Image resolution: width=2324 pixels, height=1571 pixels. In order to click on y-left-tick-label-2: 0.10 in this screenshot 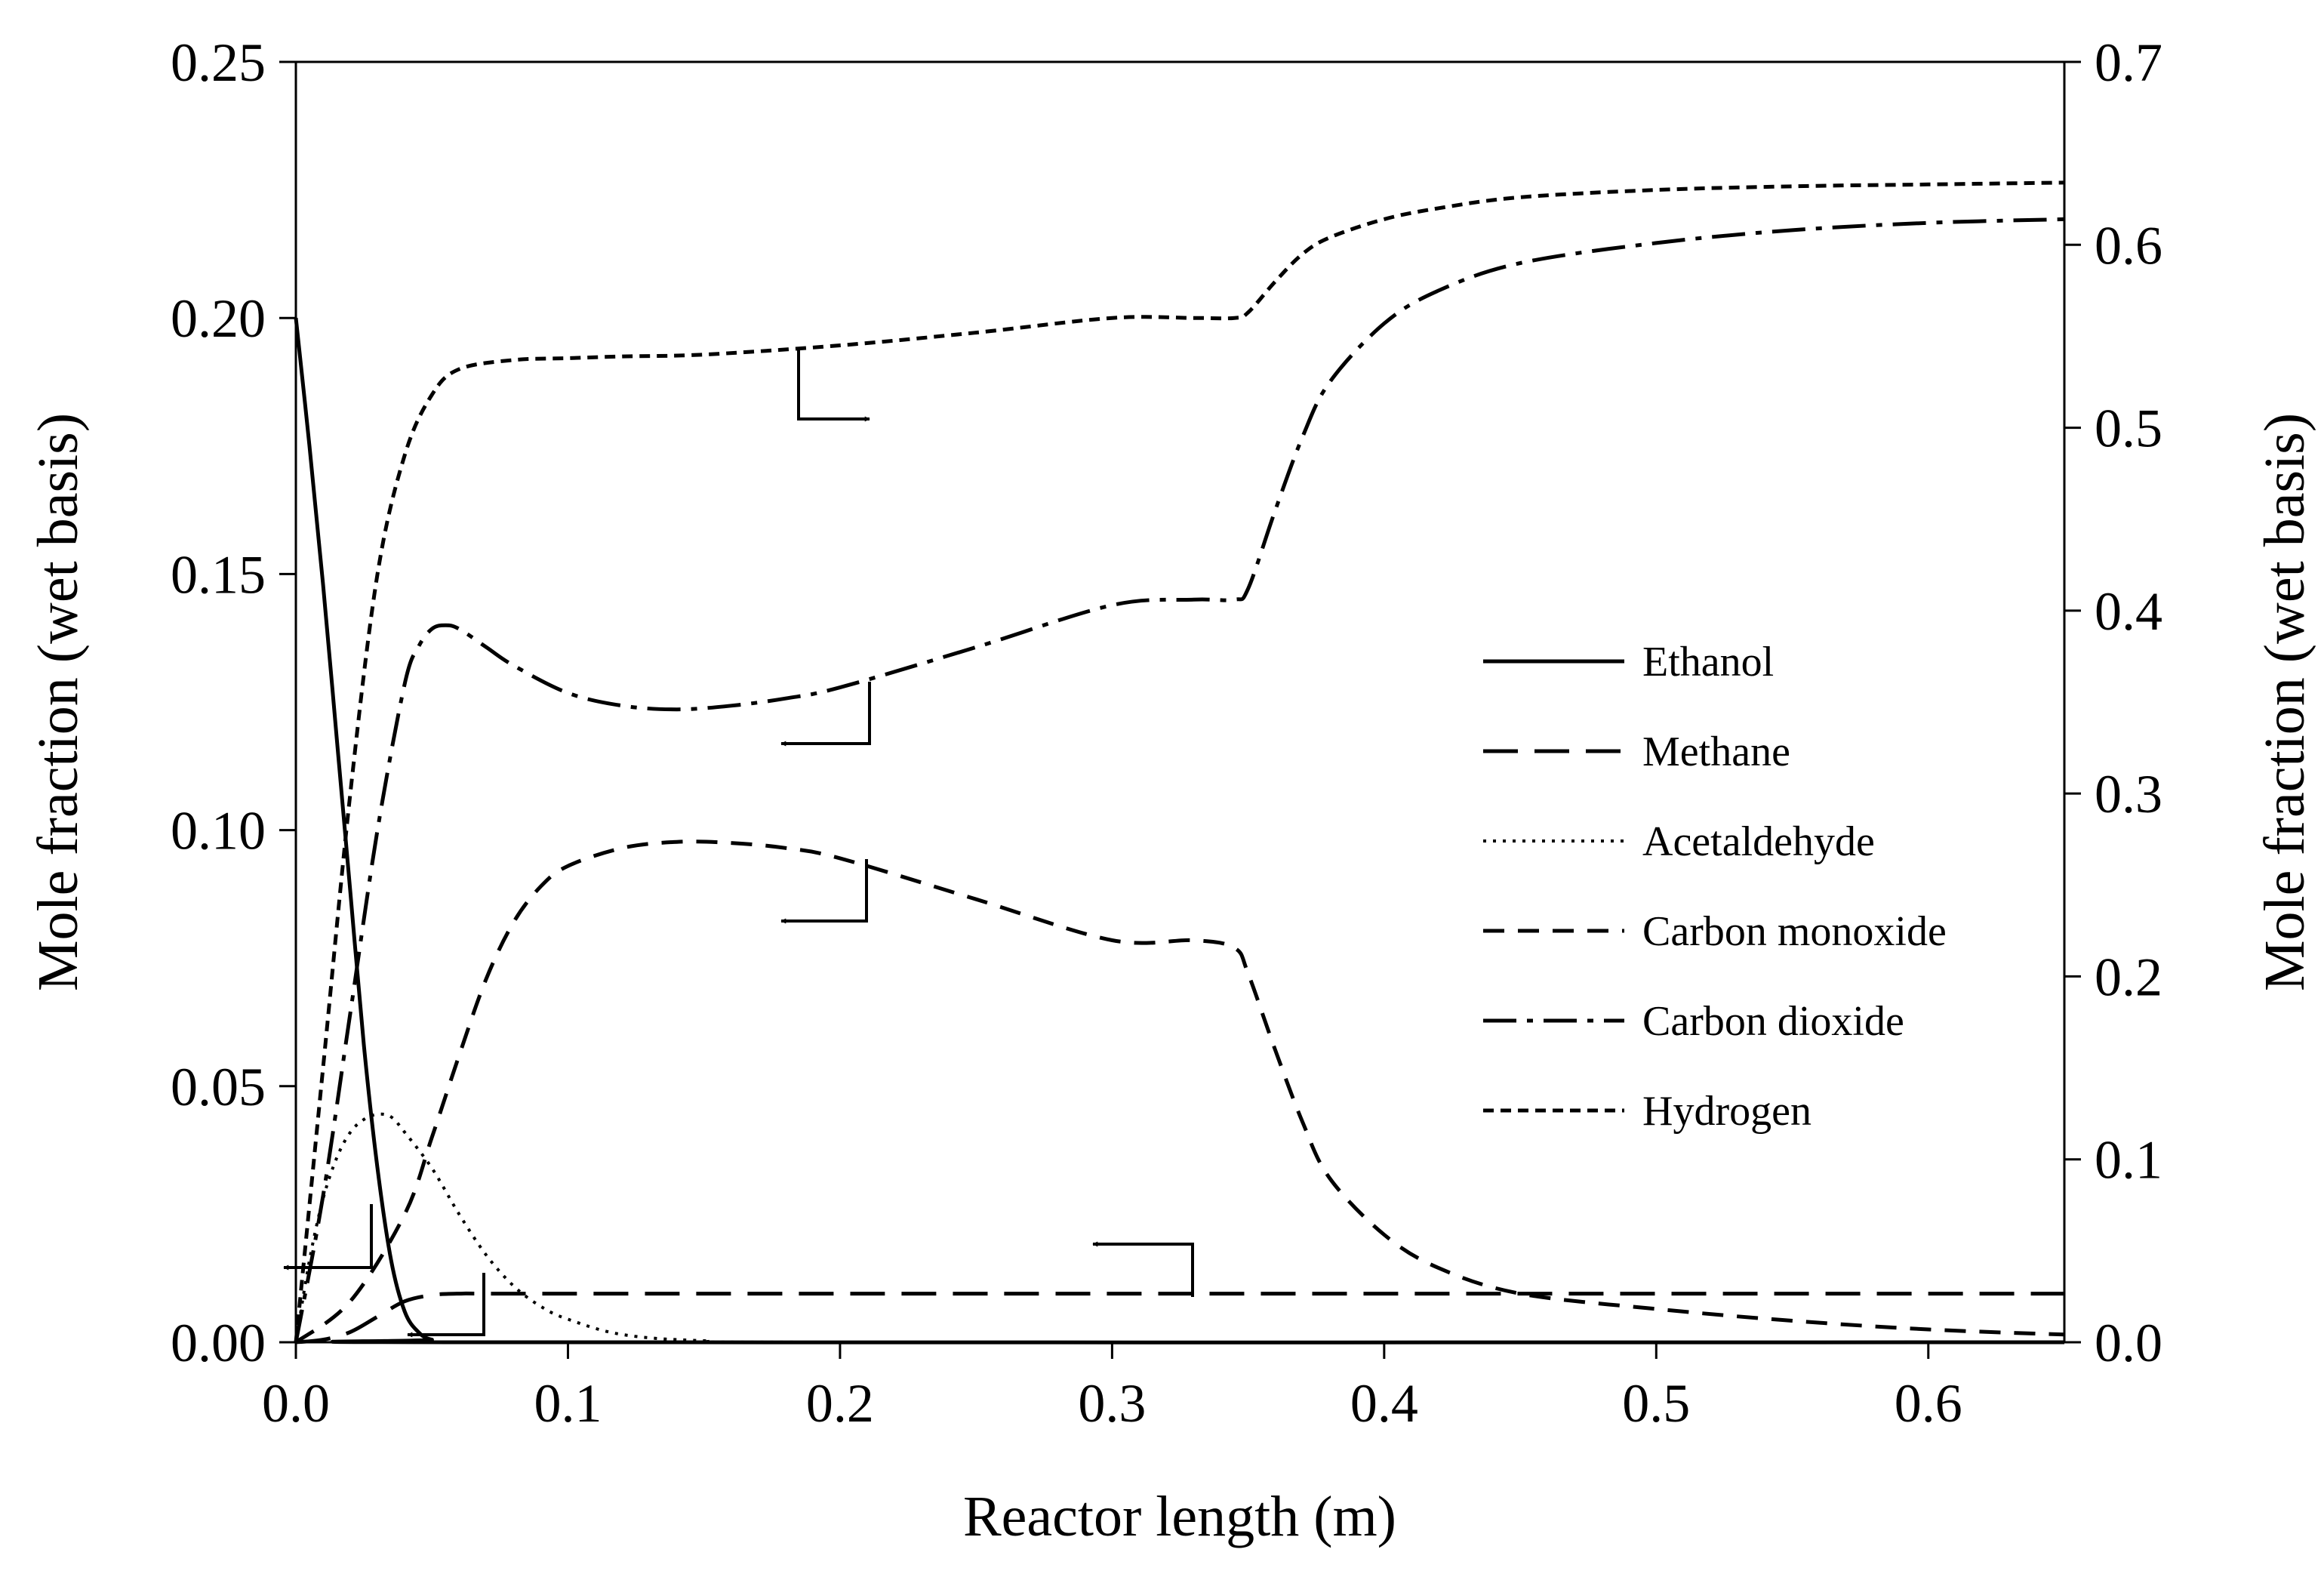, I will do `click(218, 831)`.